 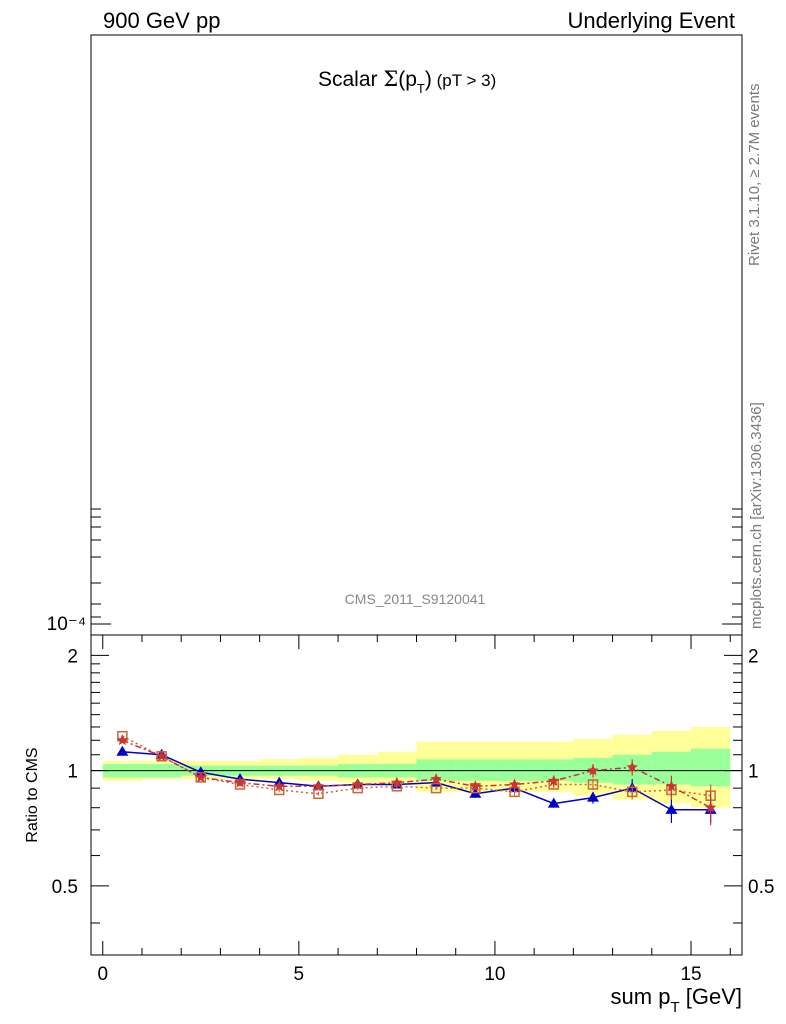 I want to click on y-tick-label-right: 1, so click(x=753, y=772).